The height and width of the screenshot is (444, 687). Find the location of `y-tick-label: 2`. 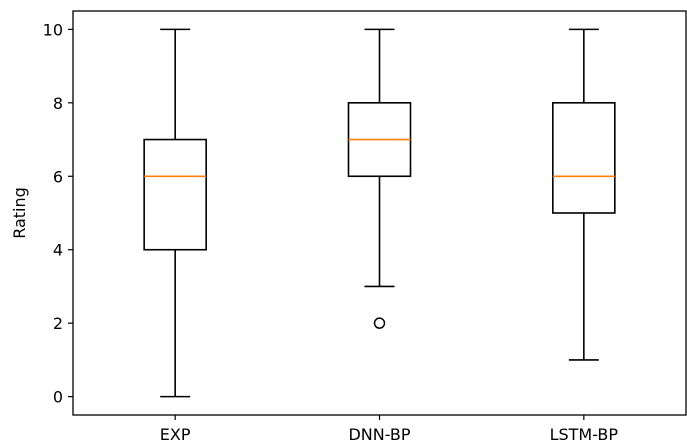

y-tick-label: 2 is located at coordinates (58, 323).